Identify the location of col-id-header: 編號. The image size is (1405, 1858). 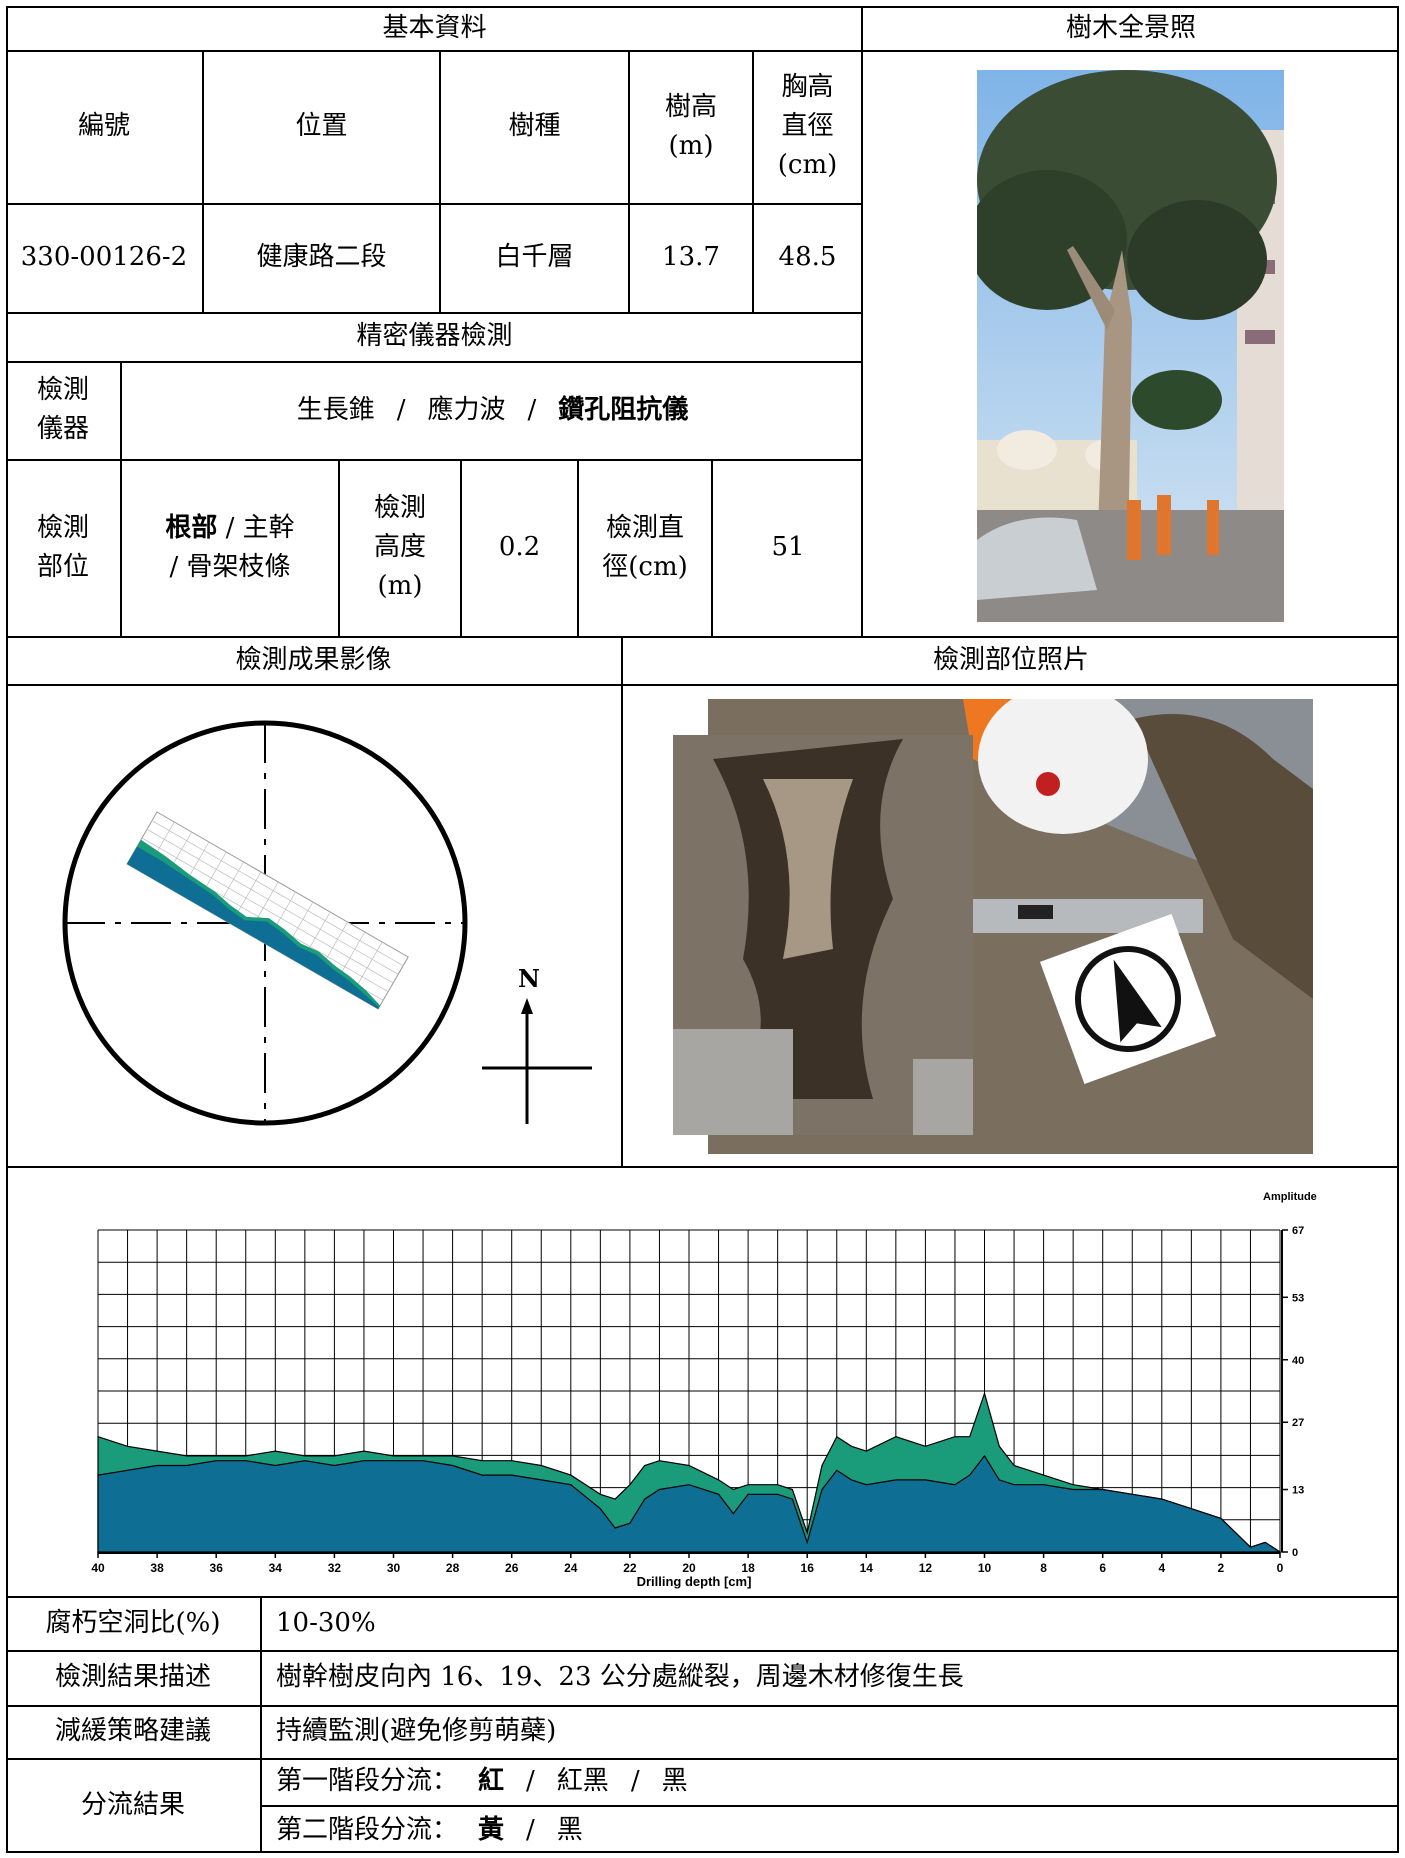
(103, 126).